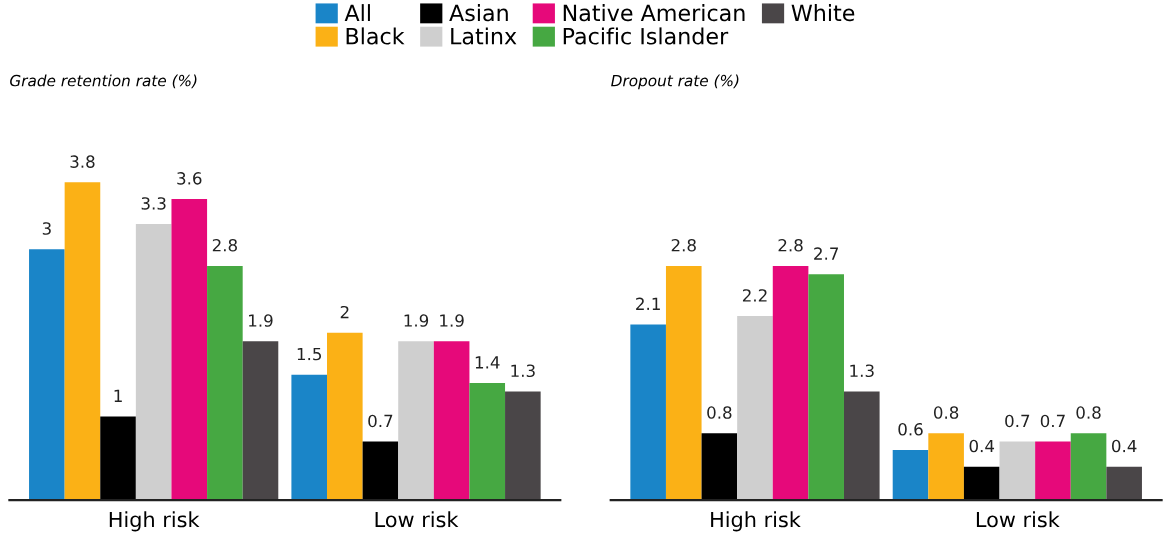 The height and width of the screenshot is (546, 1171). Describe the element at coordinates (826, 253) in the screenshot. I see `data-label: 2.7` at that location.